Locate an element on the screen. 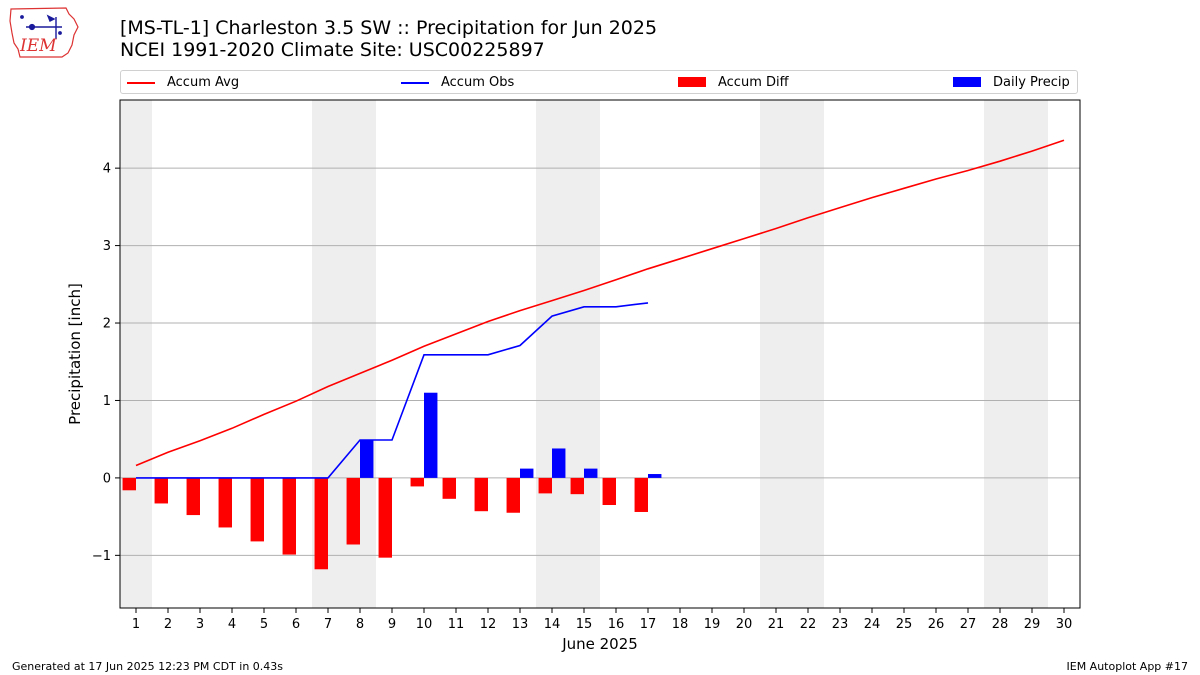 The height and width of the screenshot is (675, 1200). y-tick-label: 0 is located at coordinates (107, 478).